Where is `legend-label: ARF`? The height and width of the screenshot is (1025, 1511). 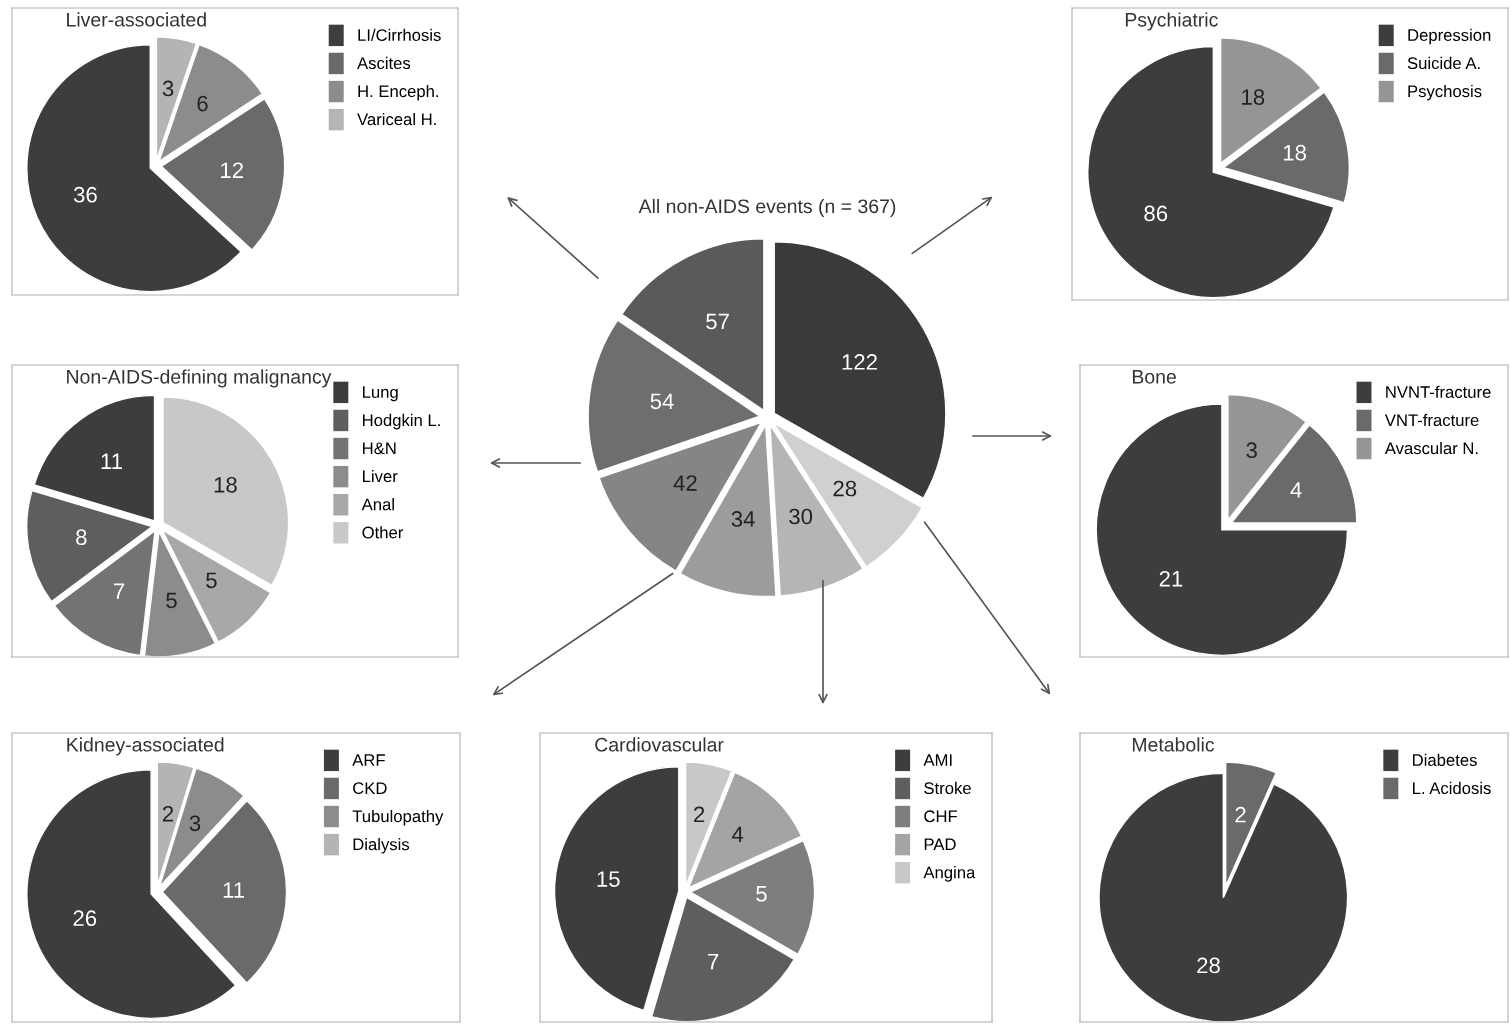 legend-label: ARF is located at coordinates (368, 760).